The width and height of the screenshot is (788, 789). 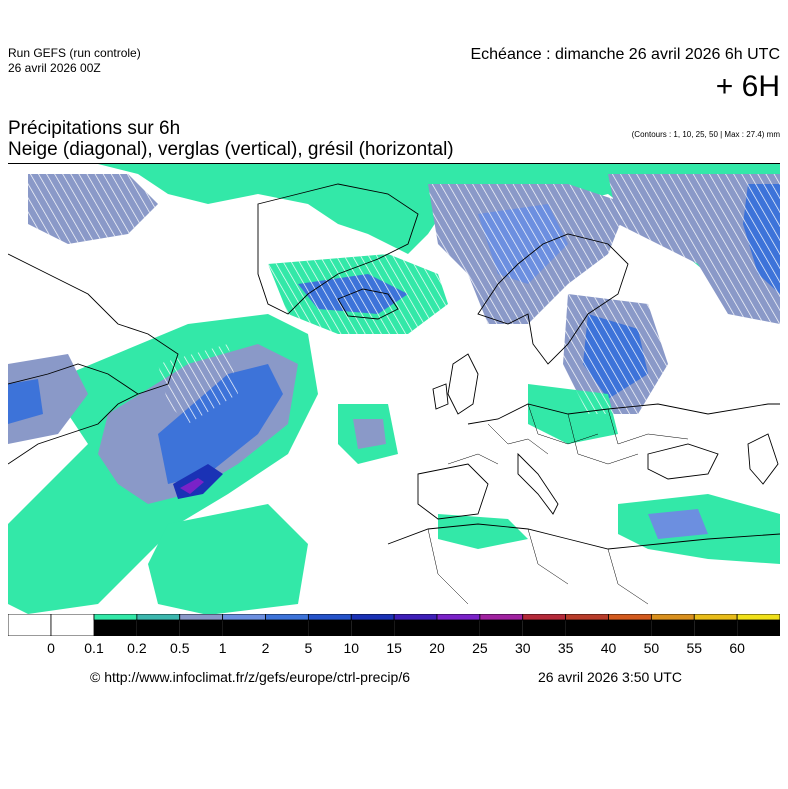 I want to click on snow-area-scandinavia, so click(x=528, y=254).